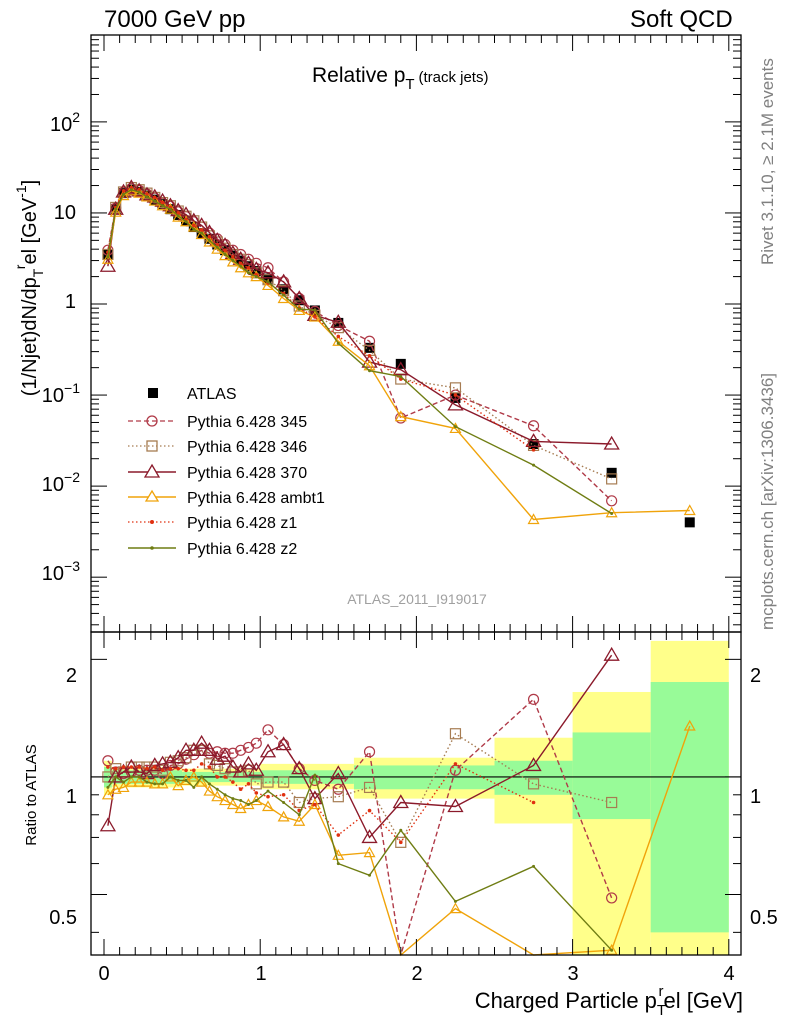 The height and width of the screenshot is (1024, 786). What do you see at coordinates (242, 549) in the screenshot?
I see `legend-label-z2: Pythia 6.428 z2` at bounding box center [242, 549].